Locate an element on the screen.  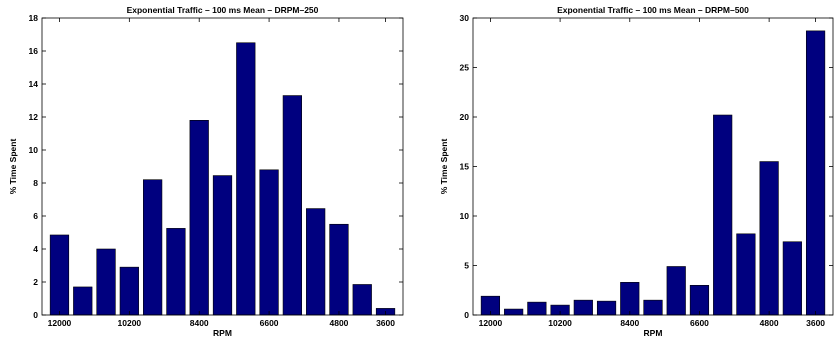
y-tick-label: 4 is located at coordinates (35, 249).